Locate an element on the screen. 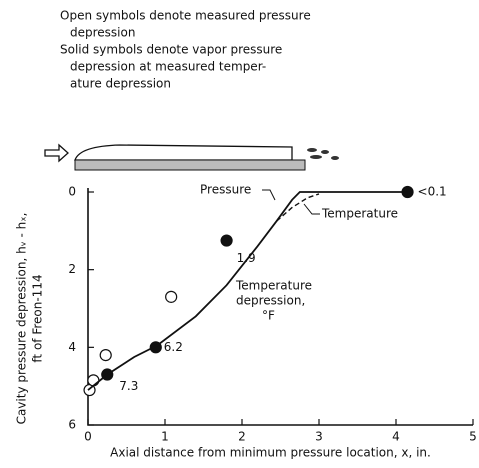 Image resolution: width=479 pixels, height=468 pixels. annotation: °F is located at coordinates (268, 316).